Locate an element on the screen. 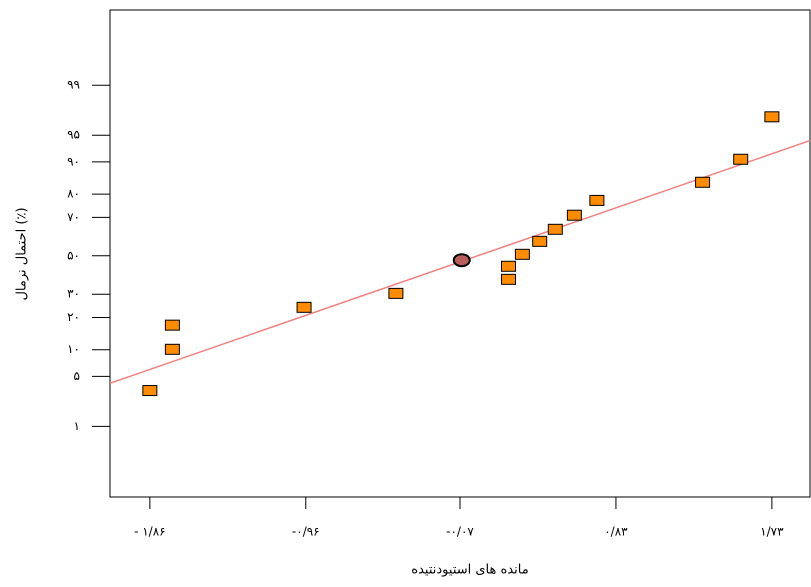 The width and height of the screenshot is (811, 587). highlight-point is located at coordinates (461, 260).